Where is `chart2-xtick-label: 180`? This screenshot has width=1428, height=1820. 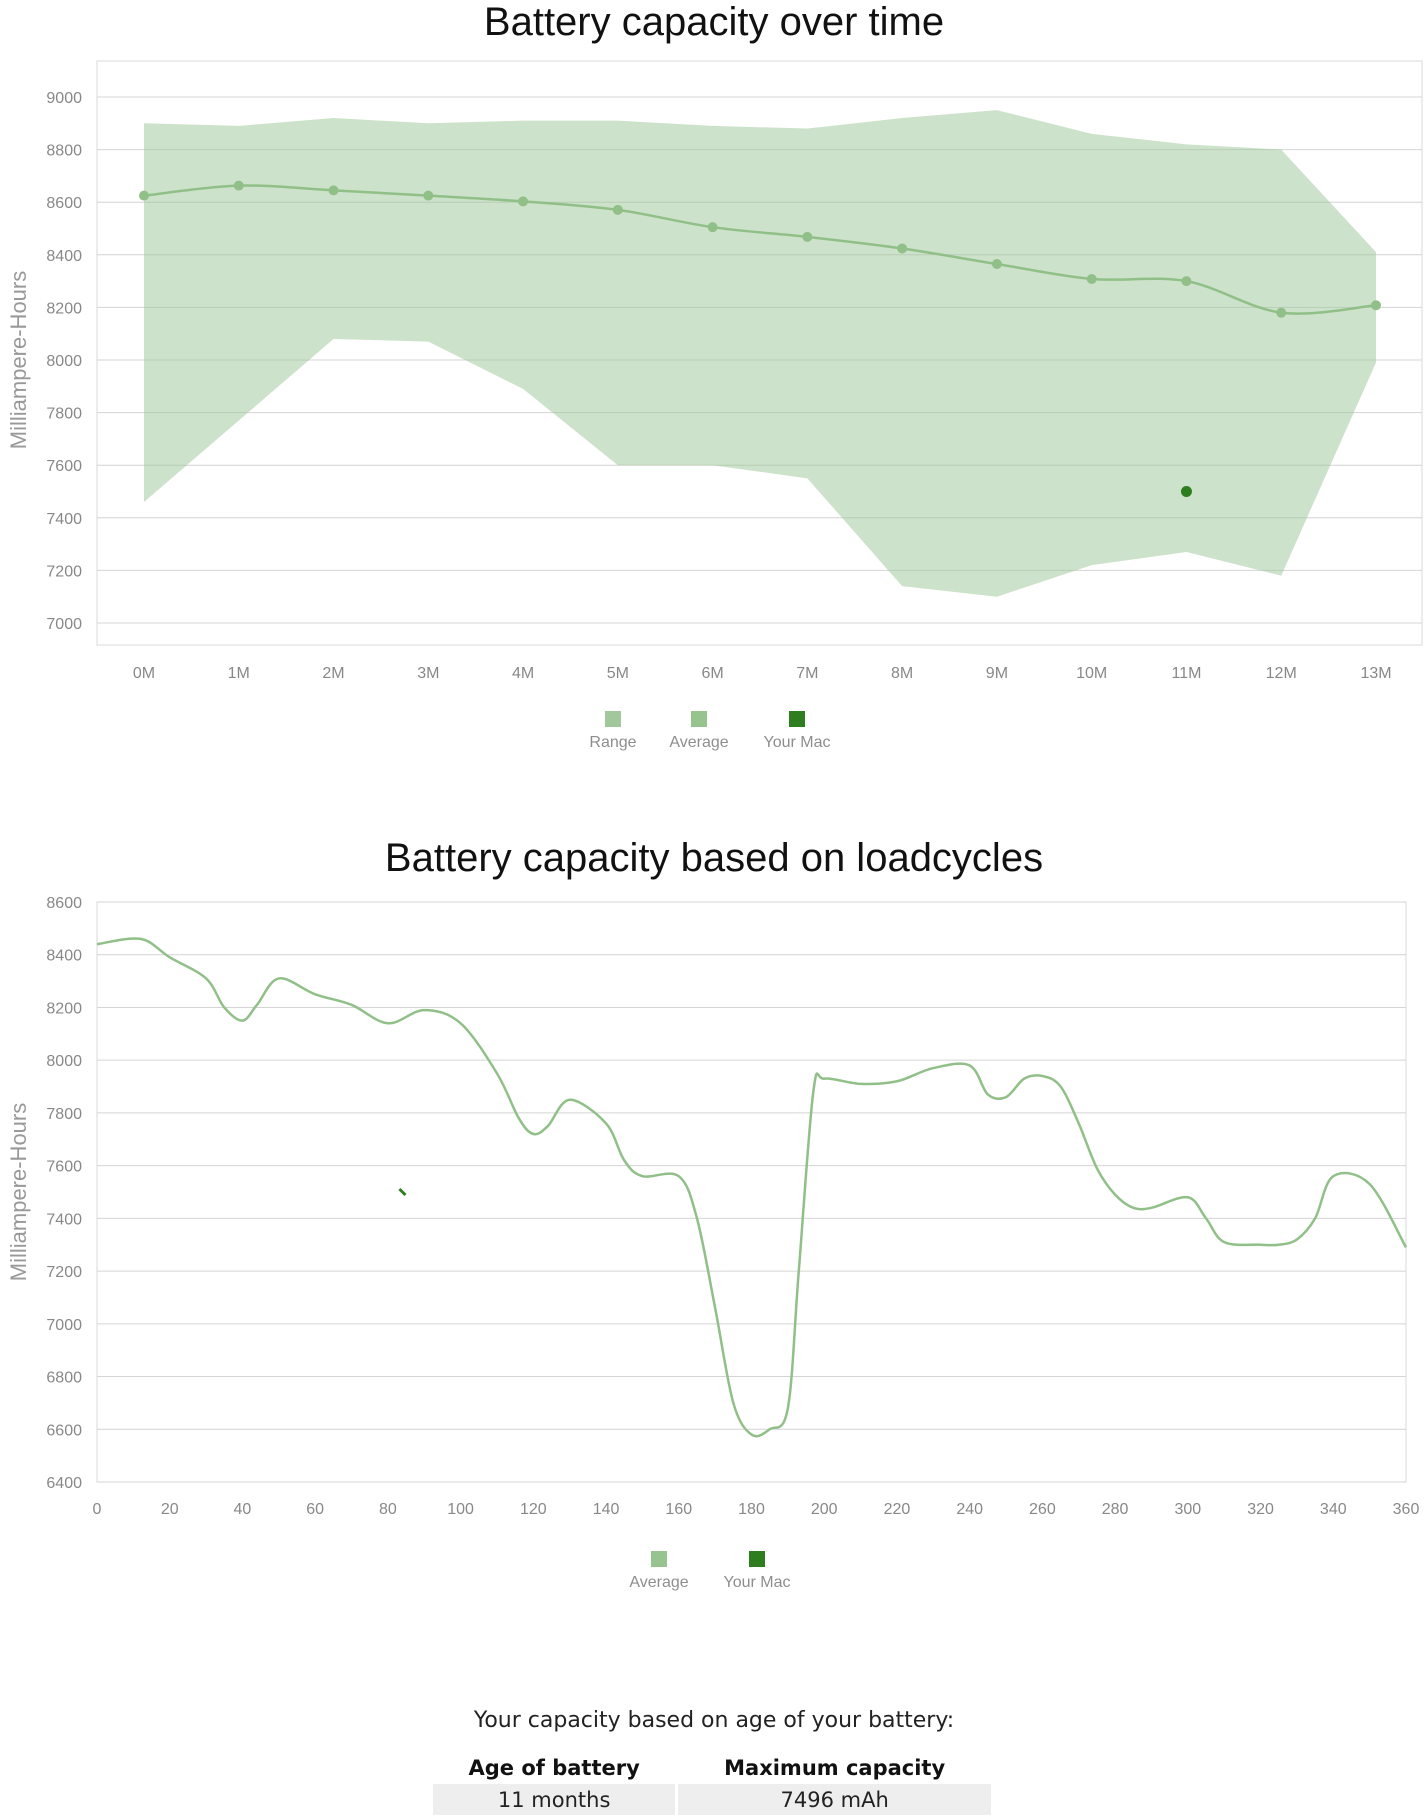
chart2-xtick-label: 180 is located at coordinates (751, 1509).